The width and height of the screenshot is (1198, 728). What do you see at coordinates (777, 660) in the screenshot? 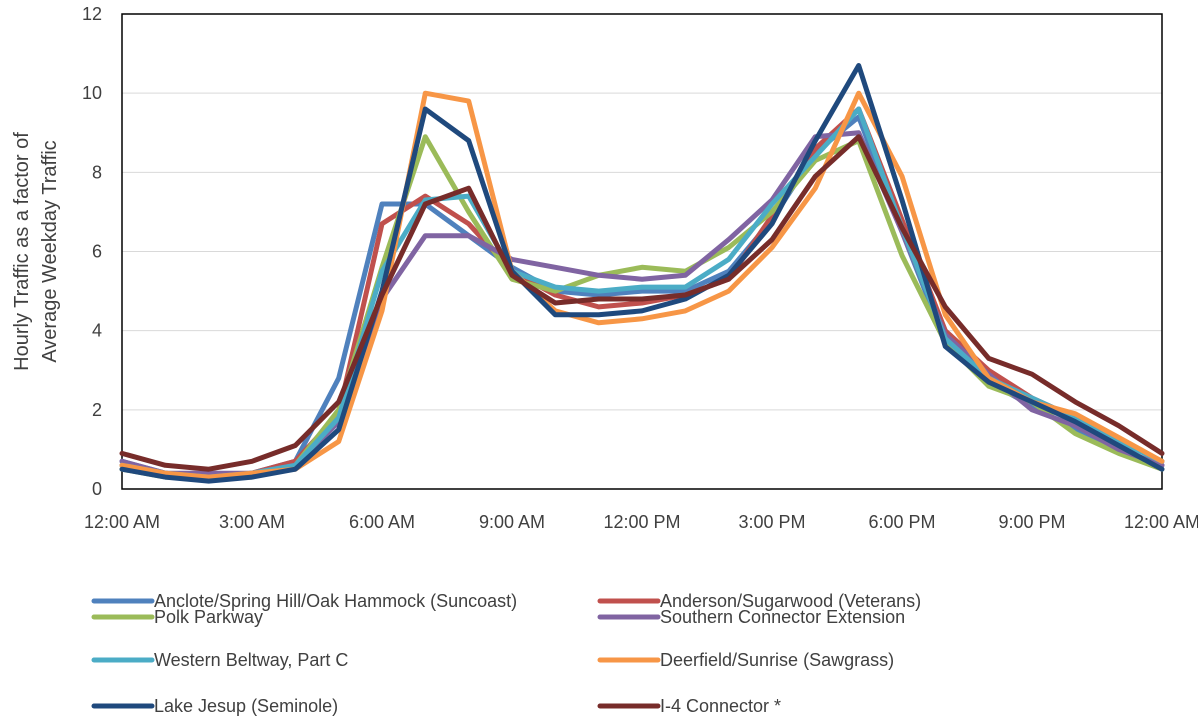
I see `legend-label-6: Deerfield/Sunrise (Sawgrass)` at bounding box center [777, 660].